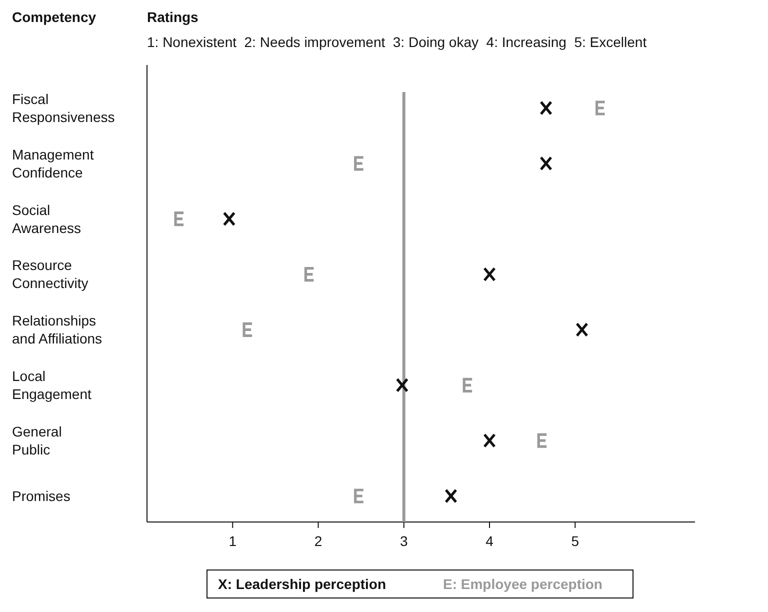 The height and width of the screenshot is (612, 768). What do you see at coordinates (232, 541) in the screenshot?
I see `x-tick-label: 1` at bounding box center [232, 541].